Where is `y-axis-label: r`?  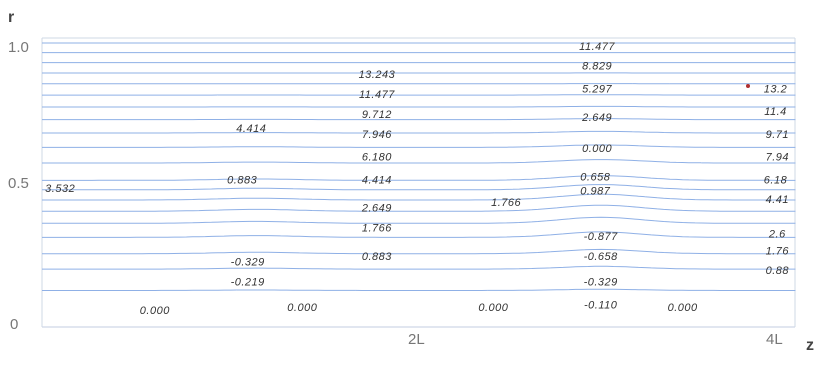
y-axis-label: r is located at coordinates (11, 17).